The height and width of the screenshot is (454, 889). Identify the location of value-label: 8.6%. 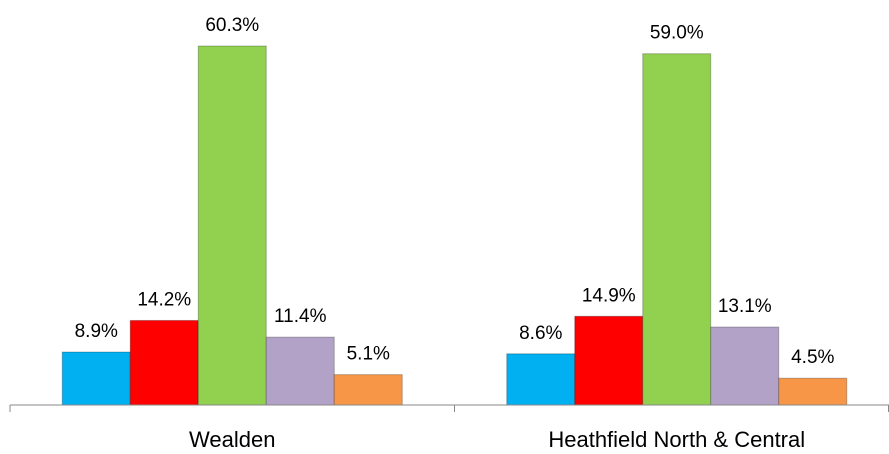
(540, 333).